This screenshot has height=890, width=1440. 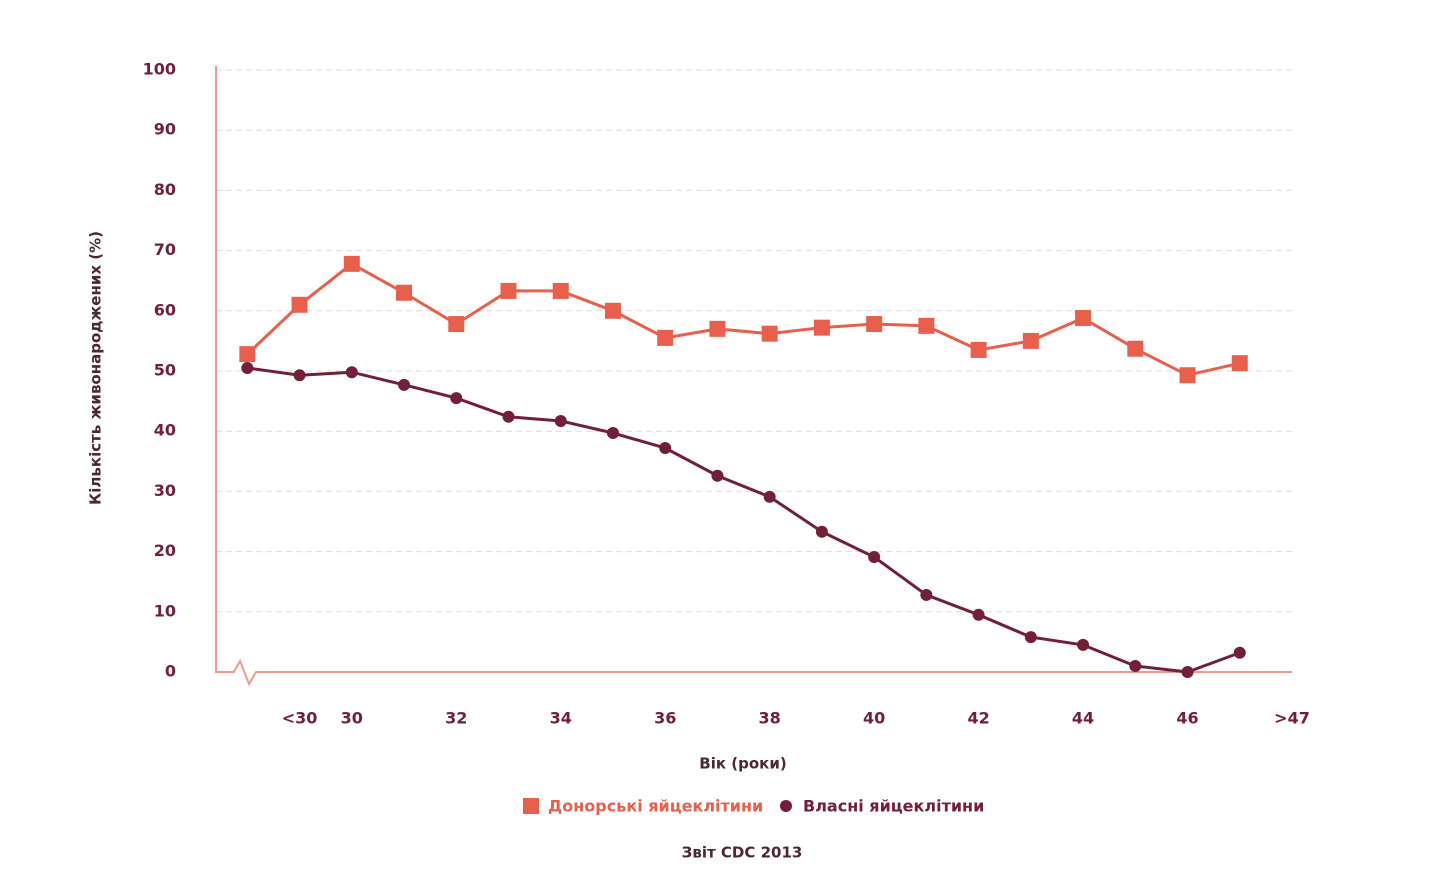 What do you see at coordinates (742, 853) in the screenshot?
I see `source: Звіт CDC 2013` at bounding box center [742, 853].